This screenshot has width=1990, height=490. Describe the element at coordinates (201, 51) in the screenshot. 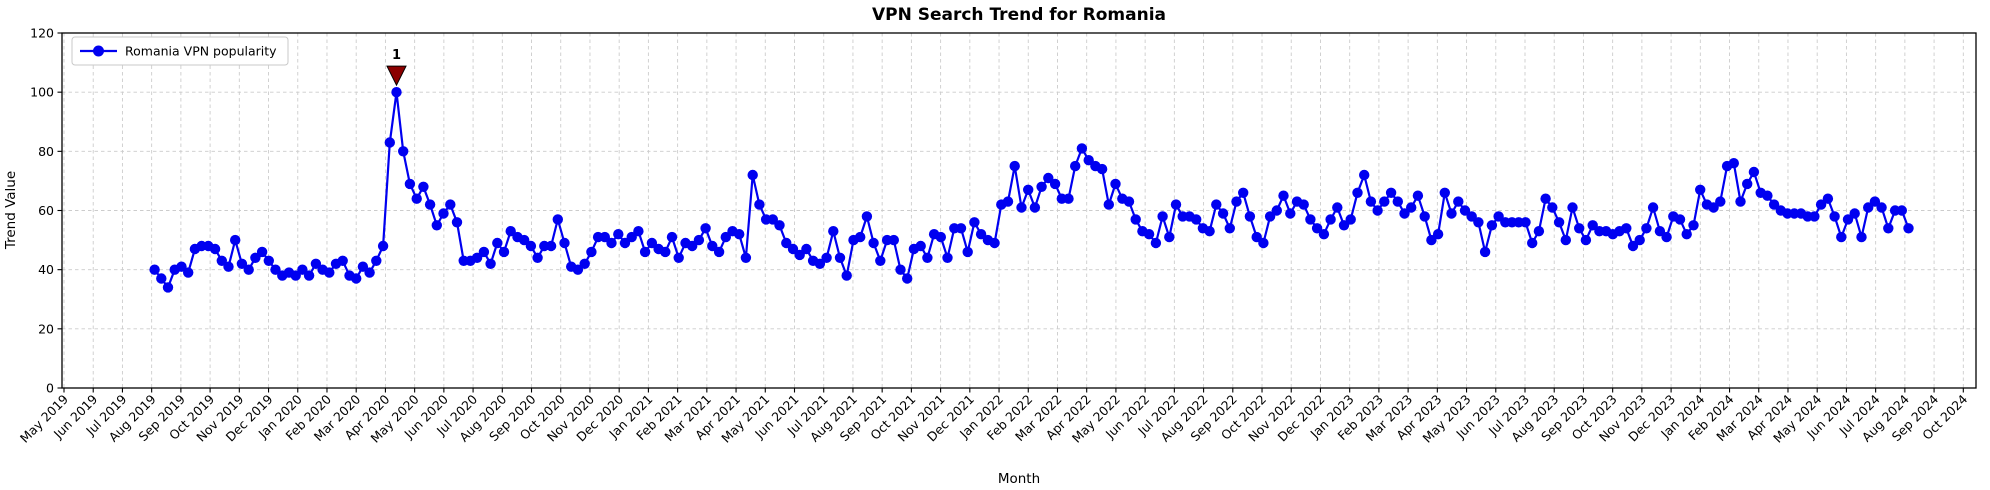

I see `legend-label: Romania VPN popularity` at that location.